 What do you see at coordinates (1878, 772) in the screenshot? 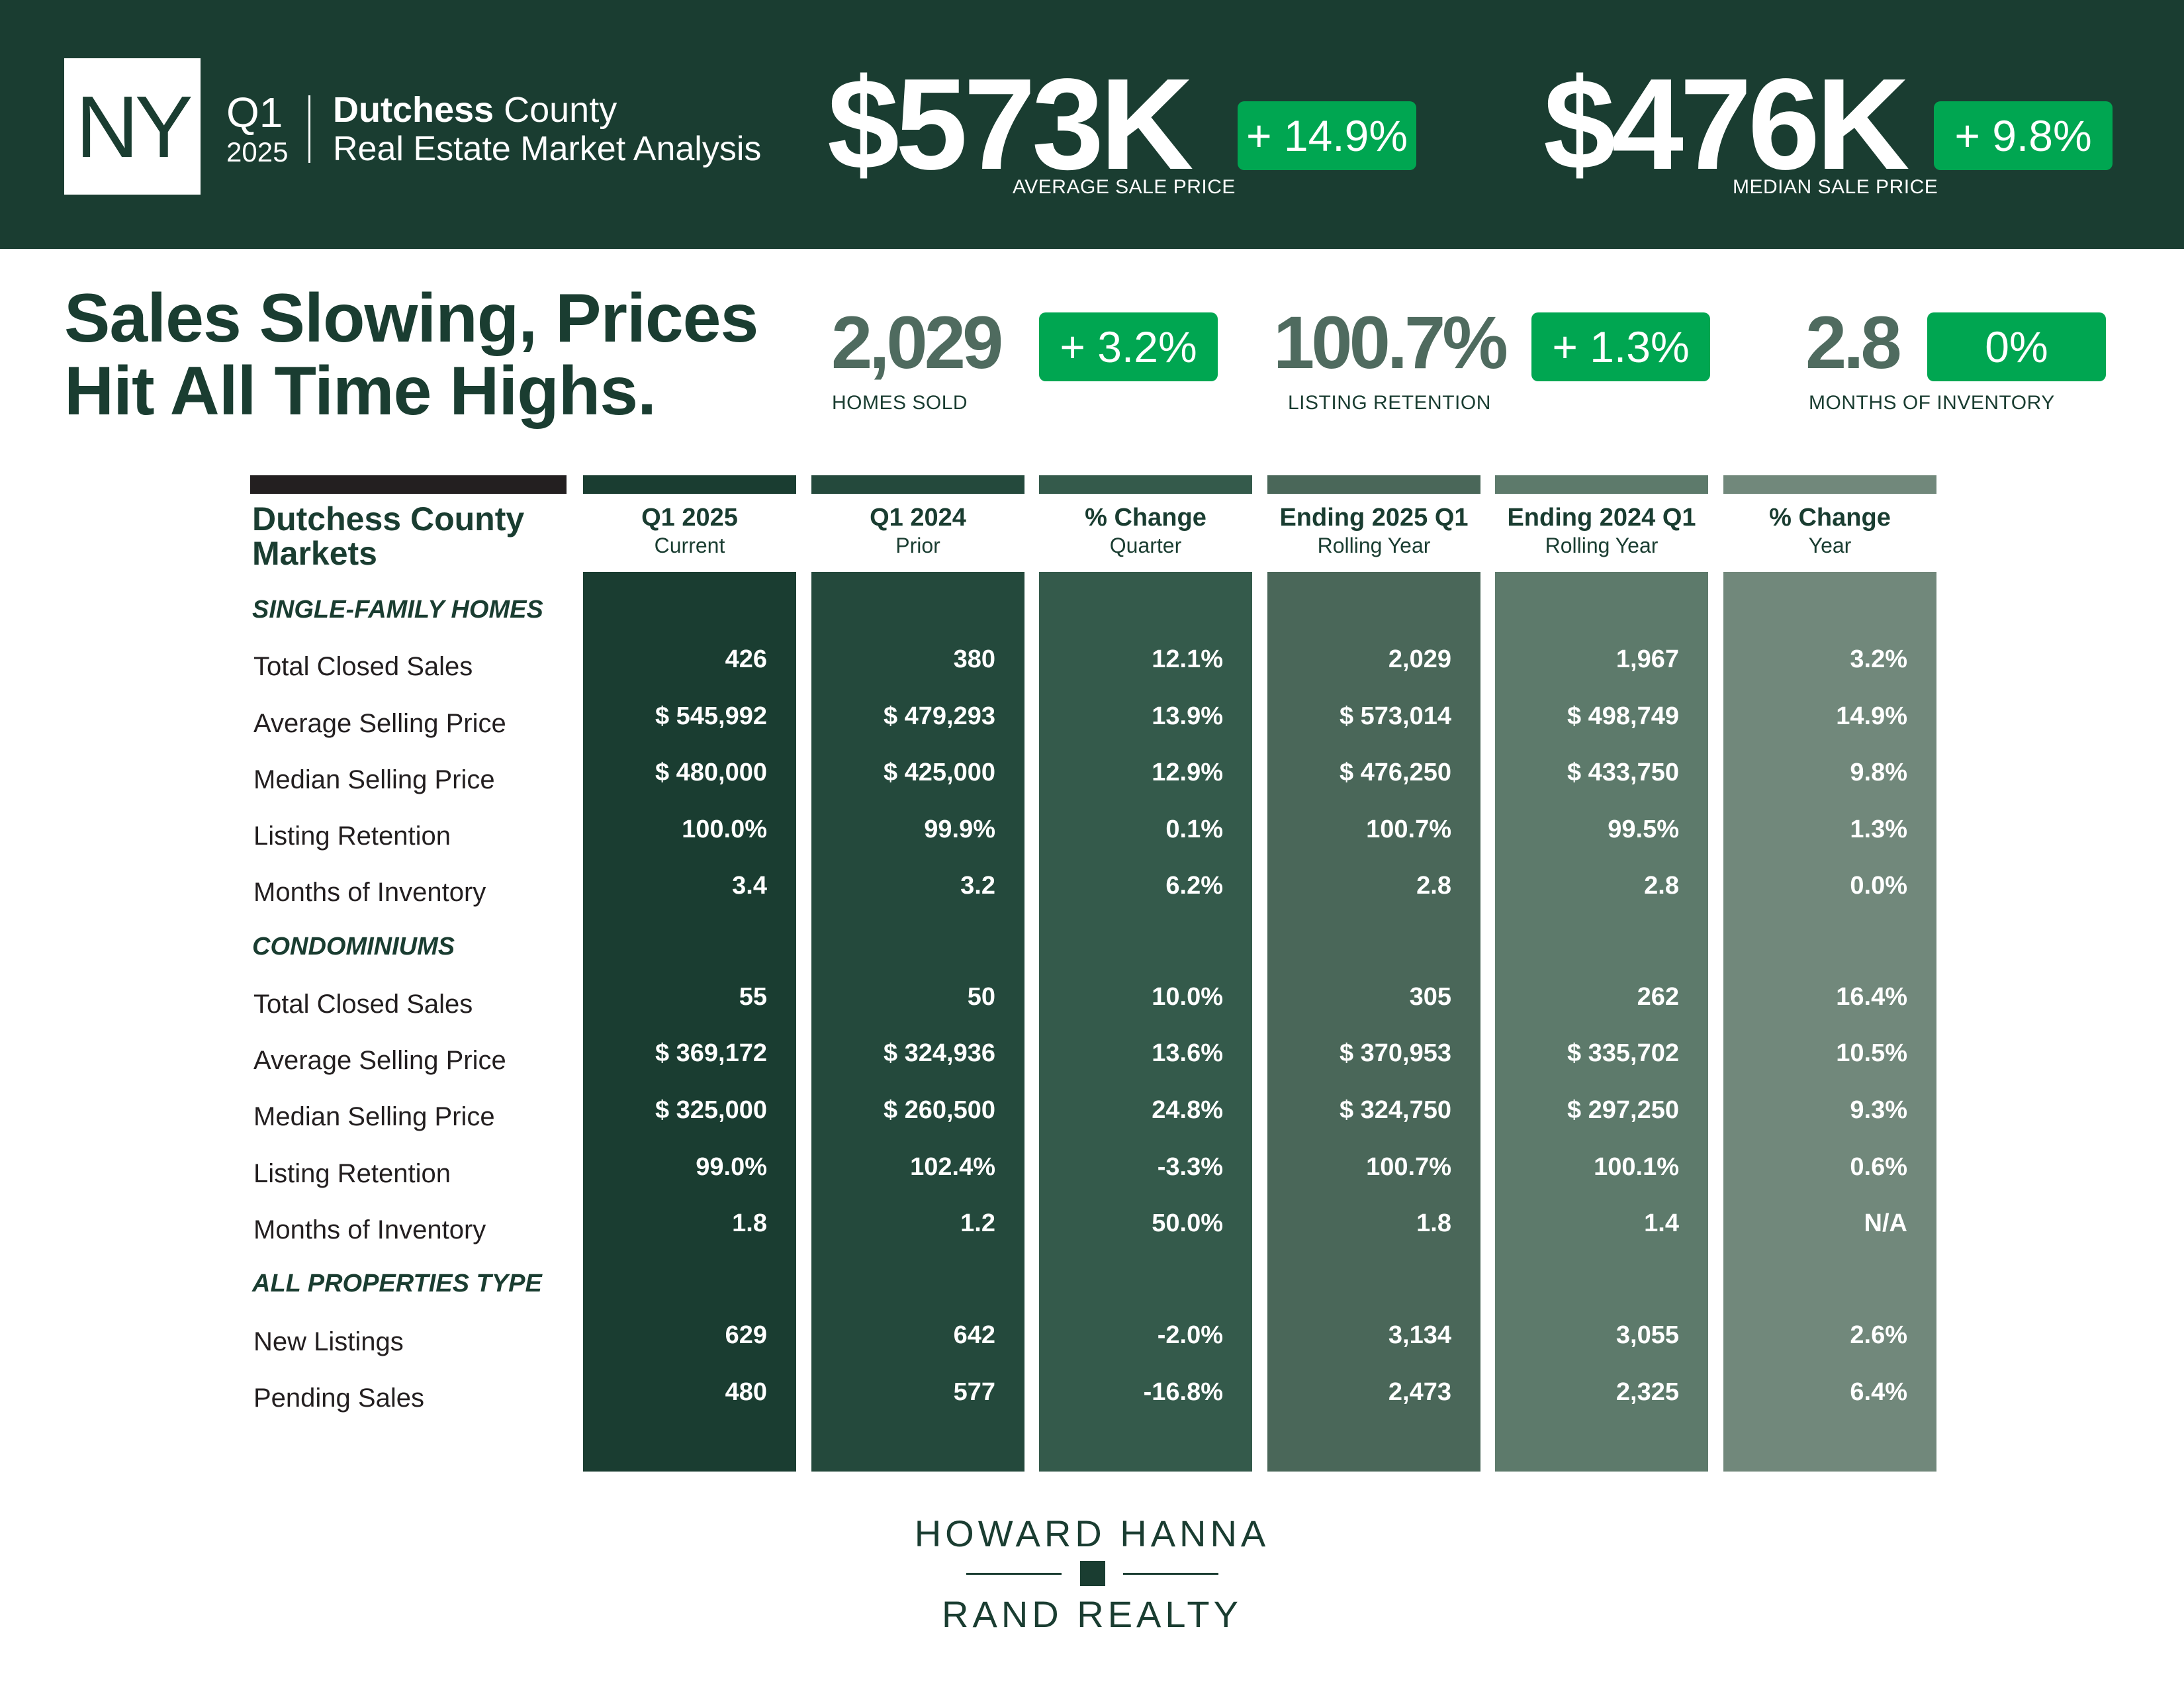
I see `table-cell: 9.8%` at bounding box center [1878, 772].